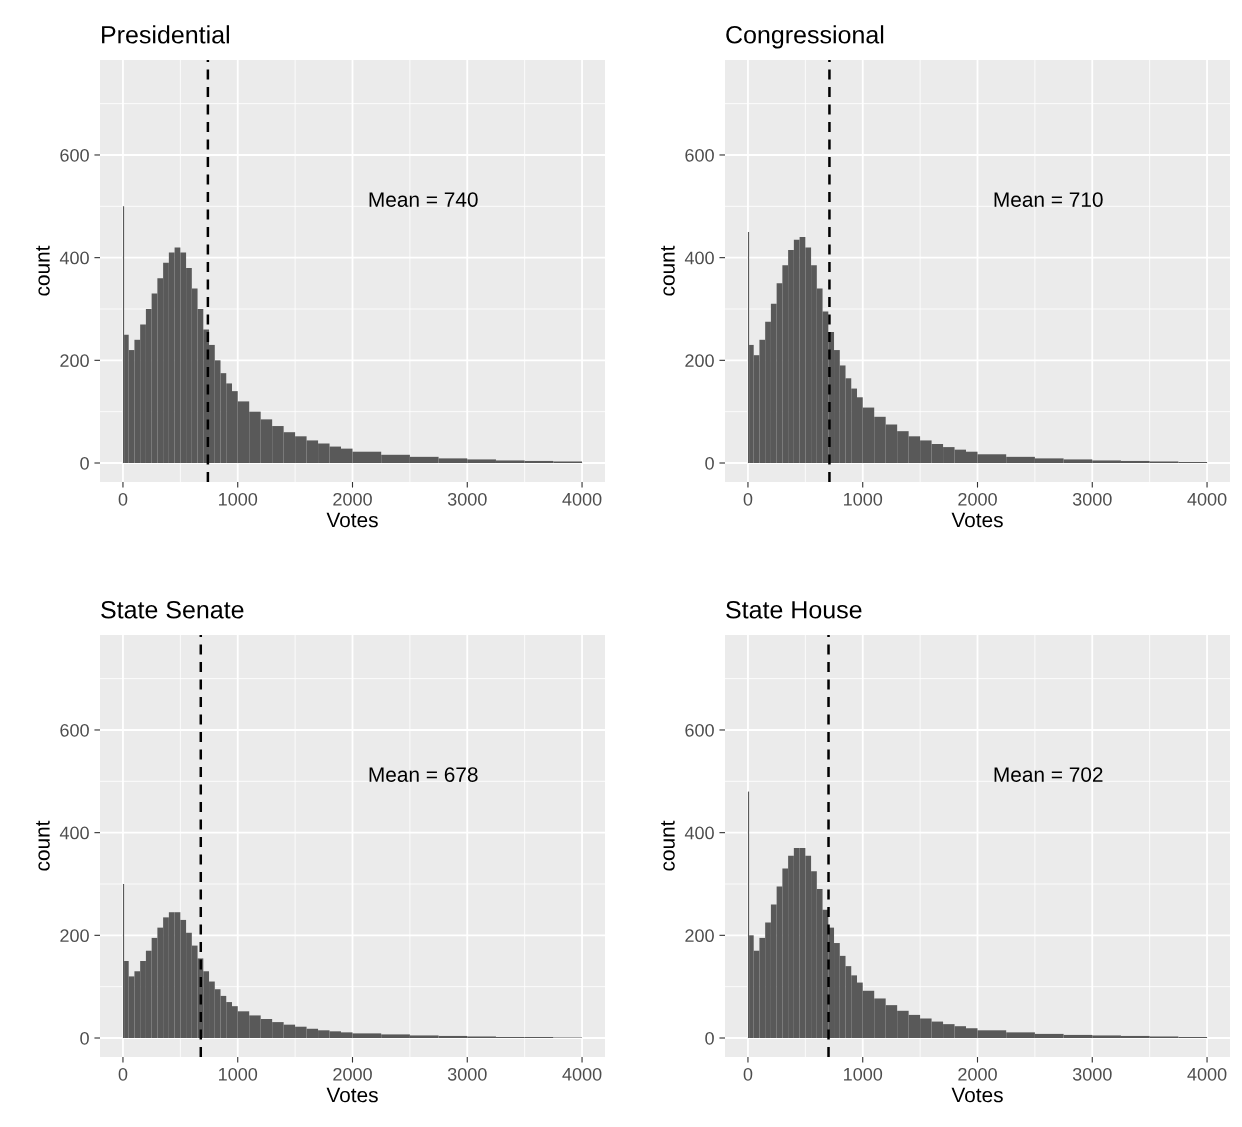 Image resolution: width=1242 pixels, height=1127 pixels. What do you see at coordinates (423, 199) in the screenshot?
I see `annotation: Mean = 740` at bounding box center [423, 199].